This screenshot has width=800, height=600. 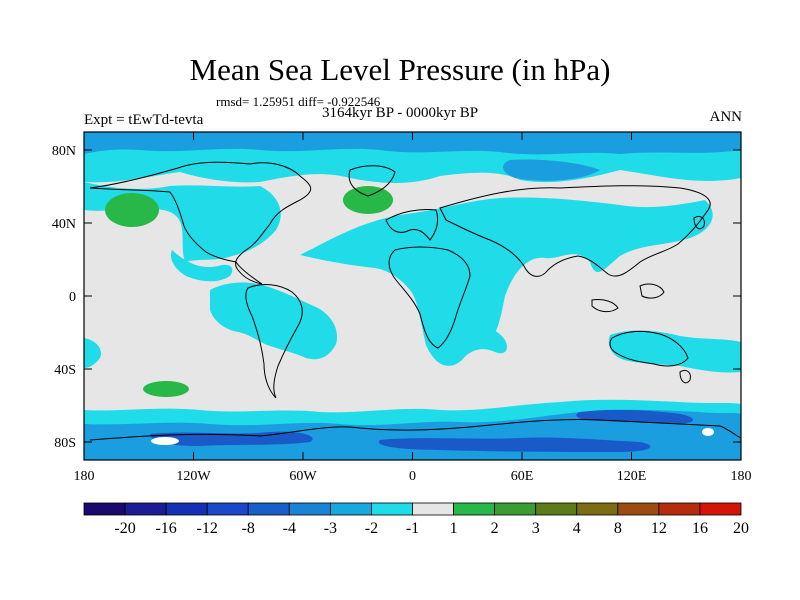 What do you see at coordinates (522, 476) in the screenshot?
I see `lon-tick-label: 60E` at bounding box center [522, 476].